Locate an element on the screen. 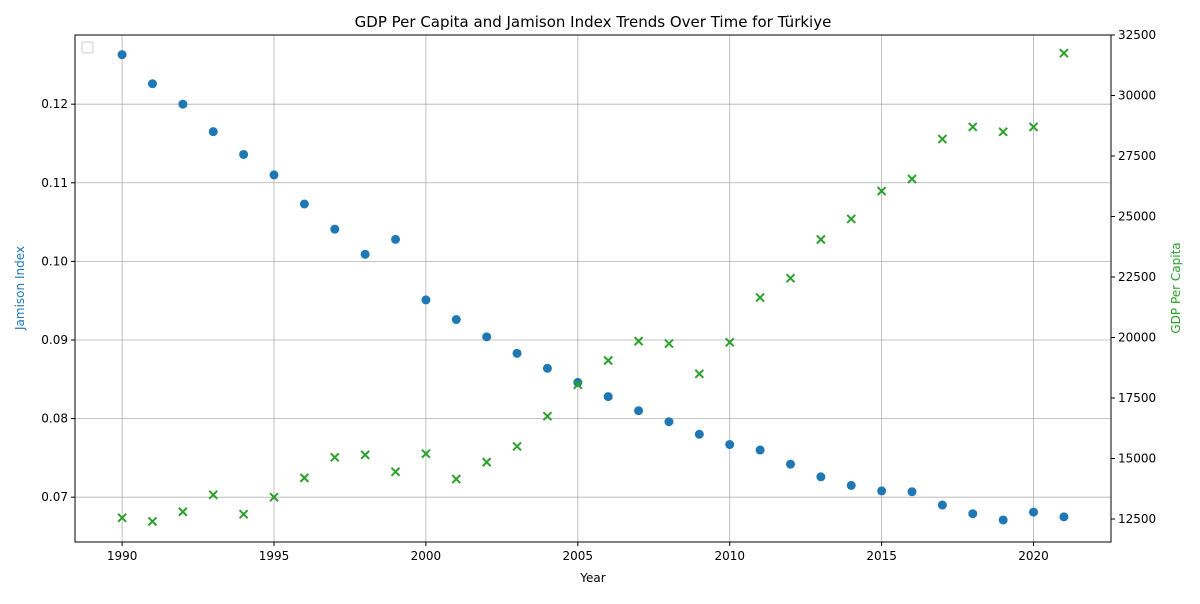 Image resolution: width=1200 pixels, height=604 pixels. x-tick-label: 1990 is located at coordinates (122, 556).